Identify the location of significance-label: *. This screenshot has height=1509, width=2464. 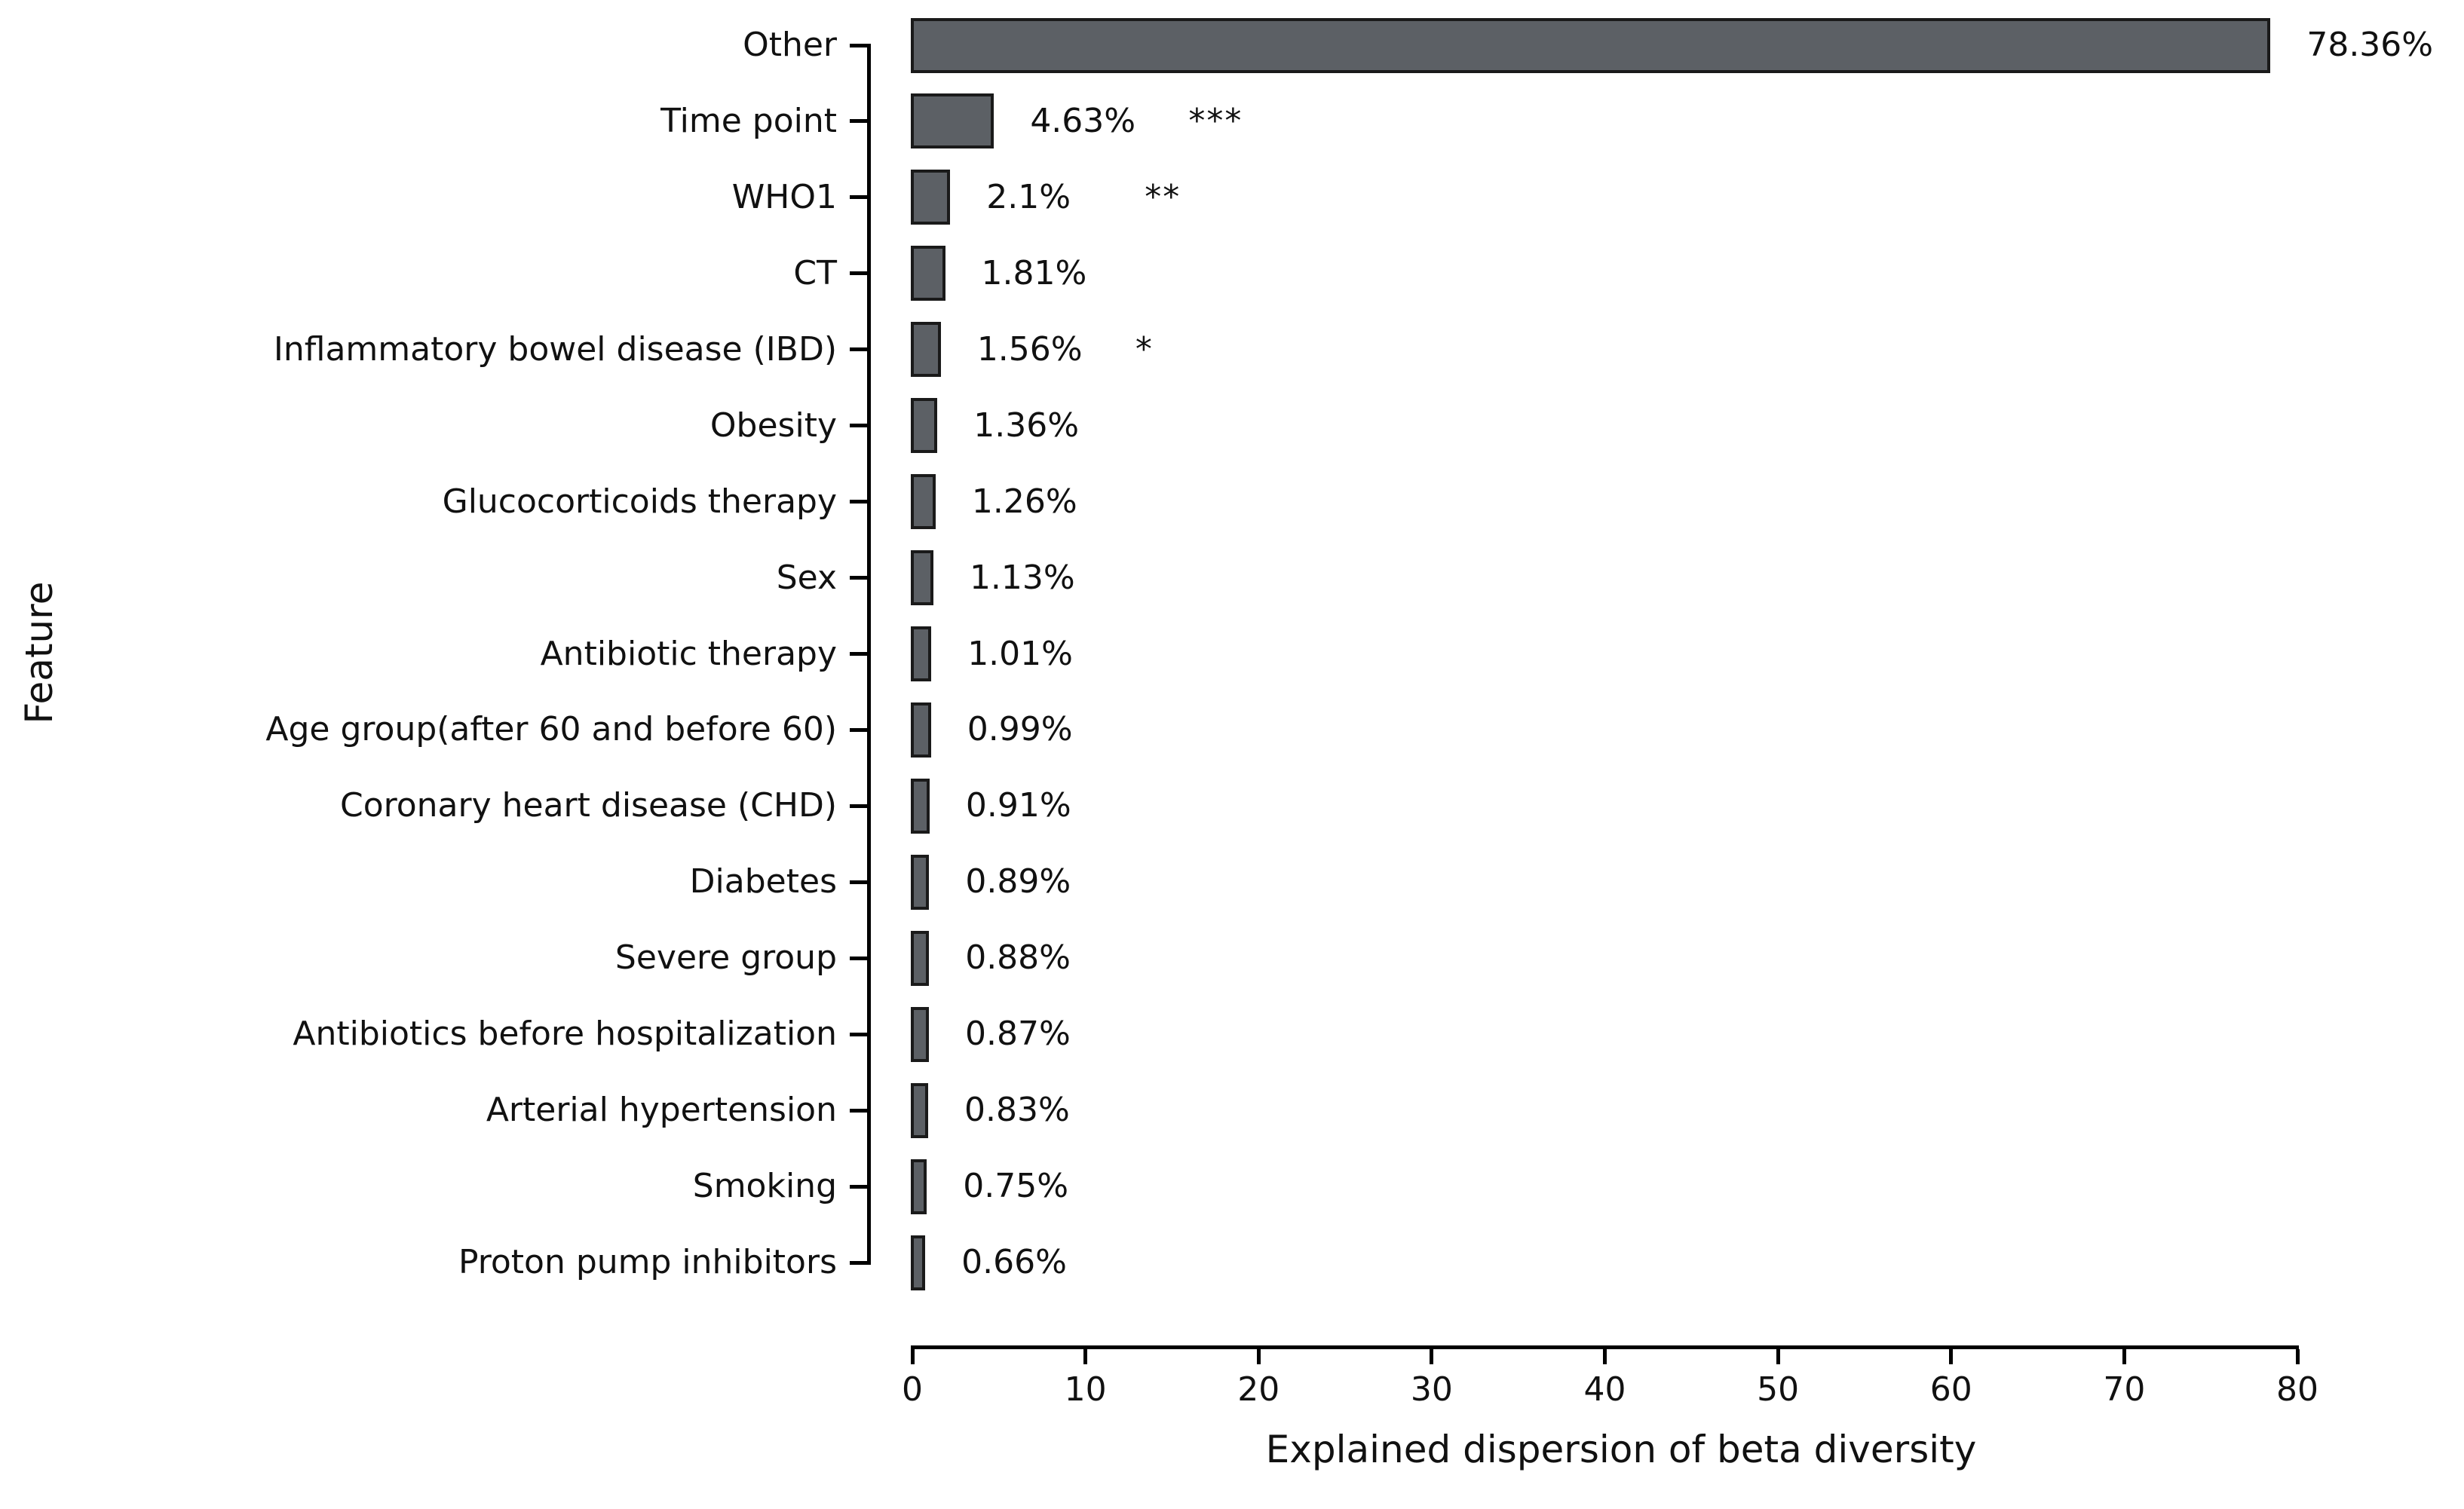
(1145, 349).